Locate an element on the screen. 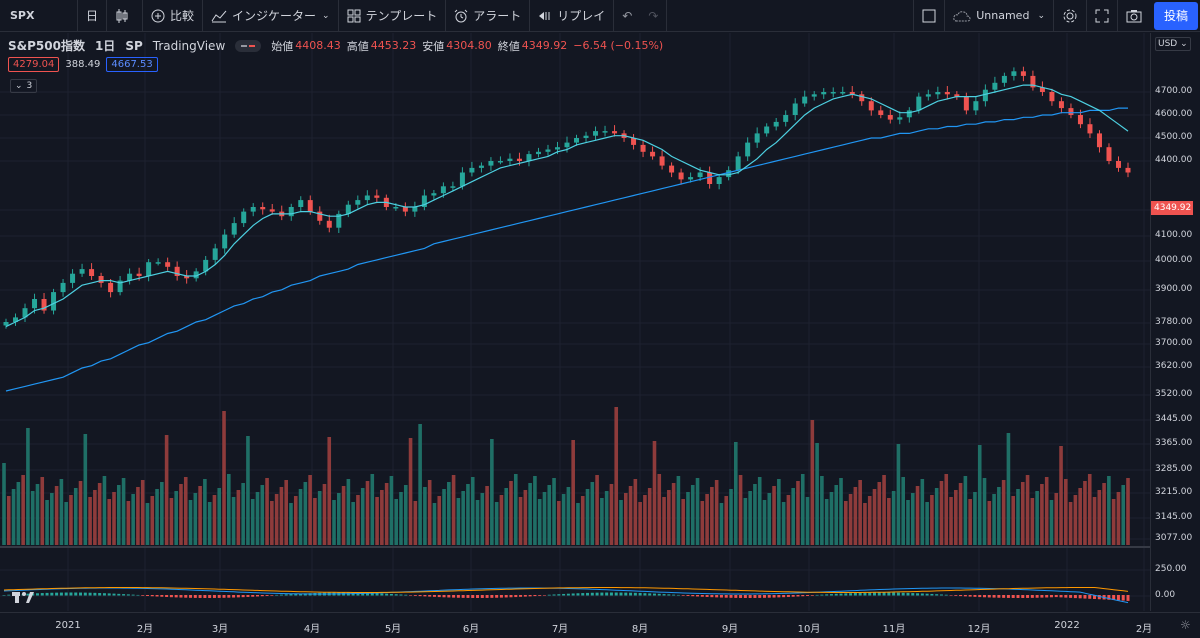 This screenshot has height=638, width=1200. publish-button: 投稿 is located at coordinates (1175, 15).